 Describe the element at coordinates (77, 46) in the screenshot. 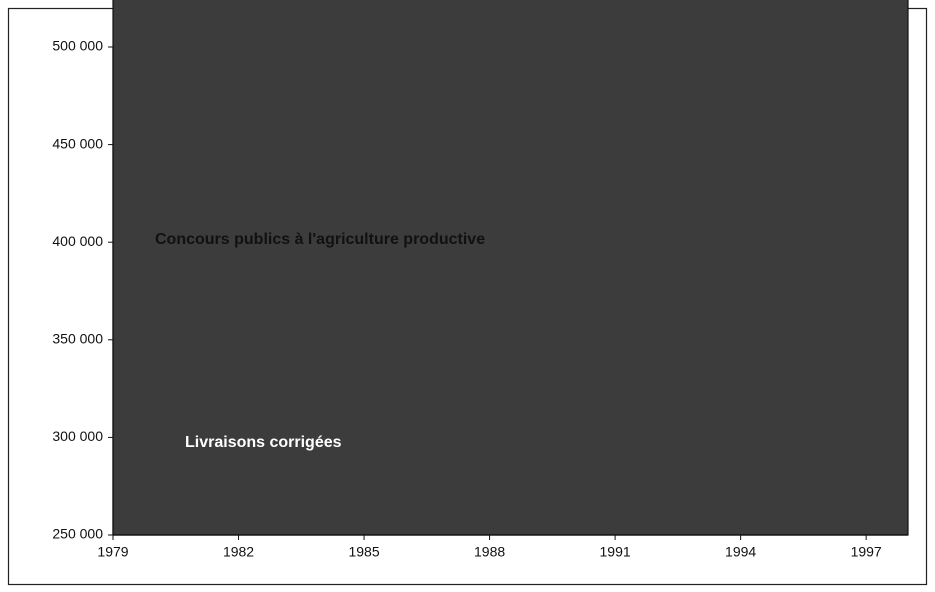

I see `y-tick-label: 500 000` at that location.